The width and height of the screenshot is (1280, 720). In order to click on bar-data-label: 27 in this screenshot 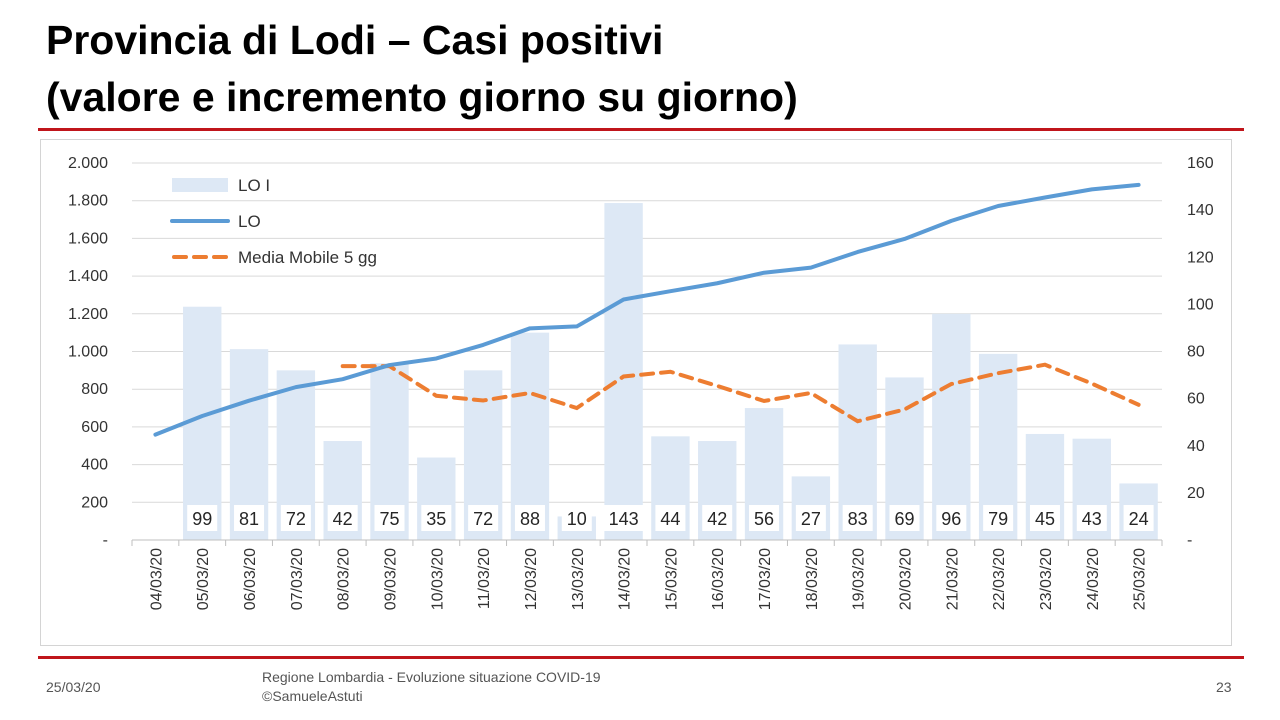, I will do `click(811, 519)`.